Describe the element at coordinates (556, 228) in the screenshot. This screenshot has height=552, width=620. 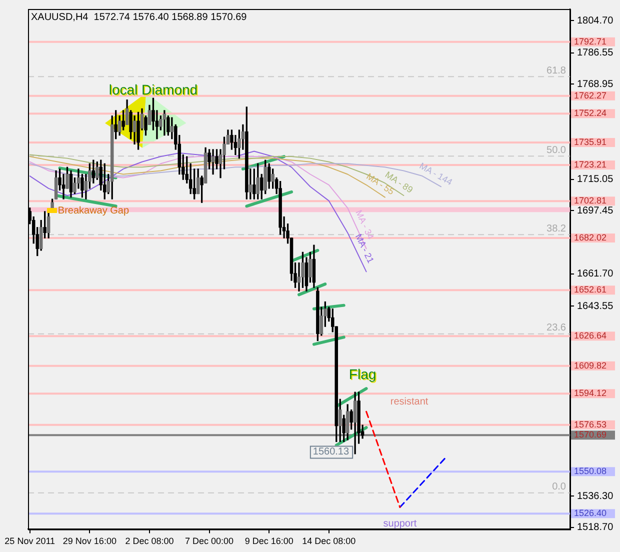
I see `annotation: 38.2` at that location.